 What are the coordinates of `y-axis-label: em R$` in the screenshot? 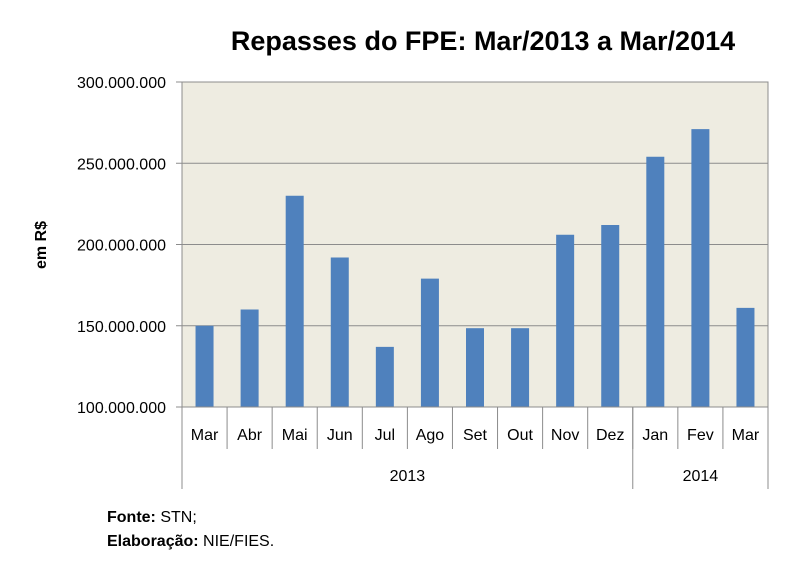 It's located at (41, 245).